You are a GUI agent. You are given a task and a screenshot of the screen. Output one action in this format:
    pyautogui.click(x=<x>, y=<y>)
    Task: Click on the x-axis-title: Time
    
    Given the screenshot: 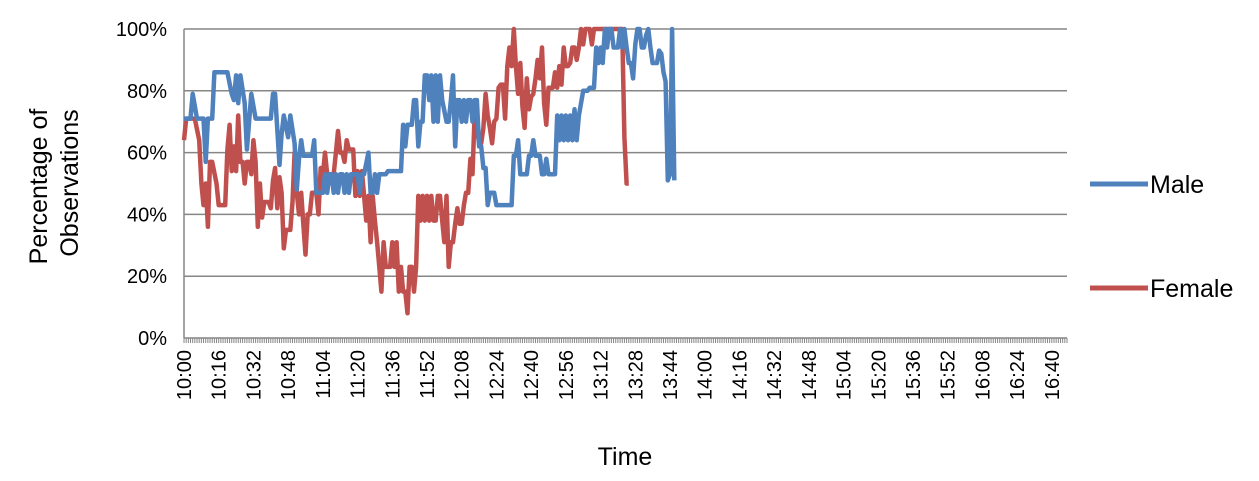 What is the action you would take?
    pyautogui.click(x=625, y=457)
    